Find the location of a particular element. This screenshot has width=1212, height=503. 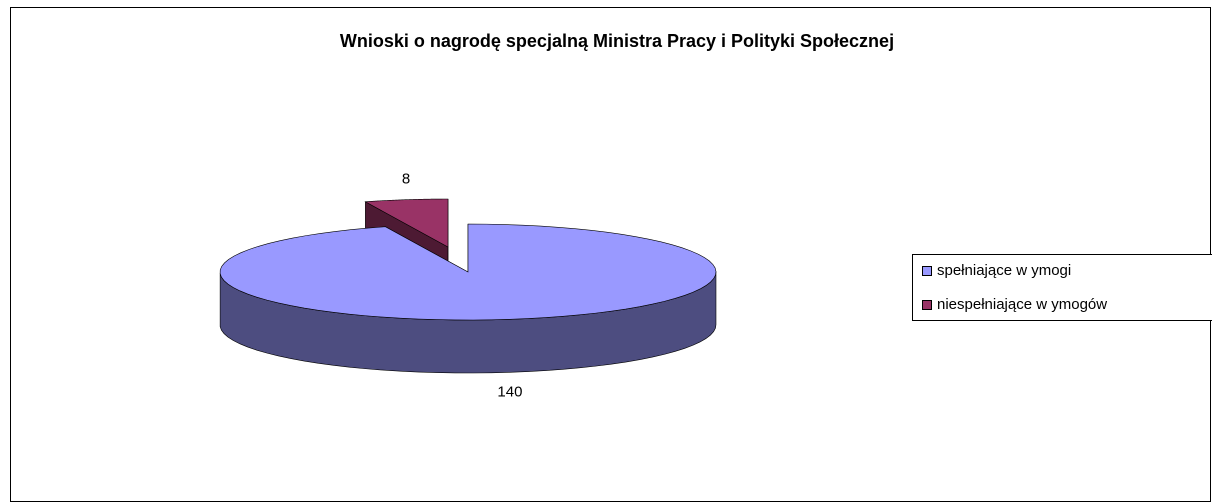

legend-label: niespełniające w ymogów is located at coordinates (1022, 304).